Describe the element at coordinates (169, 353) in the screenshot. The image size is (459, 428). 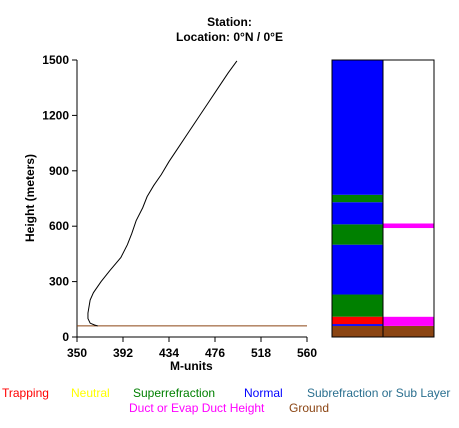
I see `x-tick-label: 434` at that location.